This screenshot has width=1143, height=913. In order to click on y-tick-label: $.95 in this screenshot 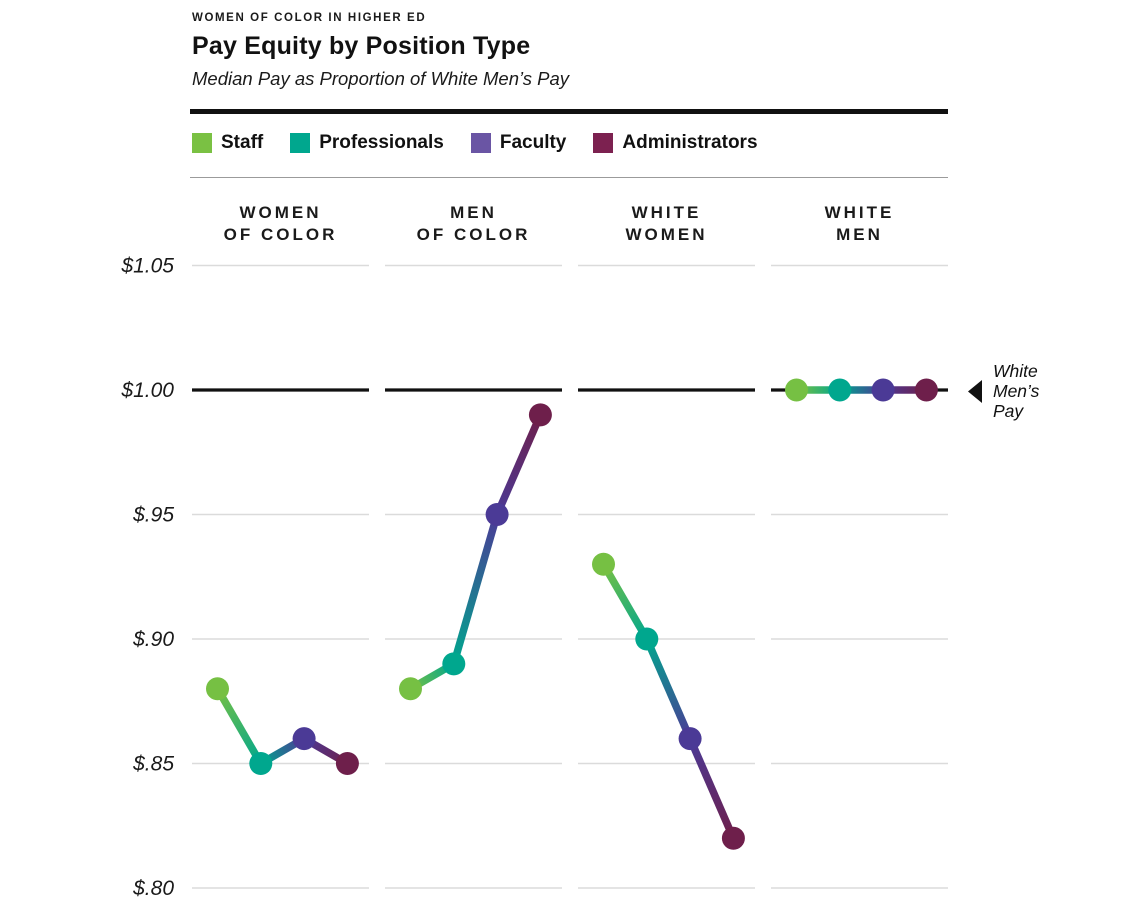, I will do `click(153, 515)`.